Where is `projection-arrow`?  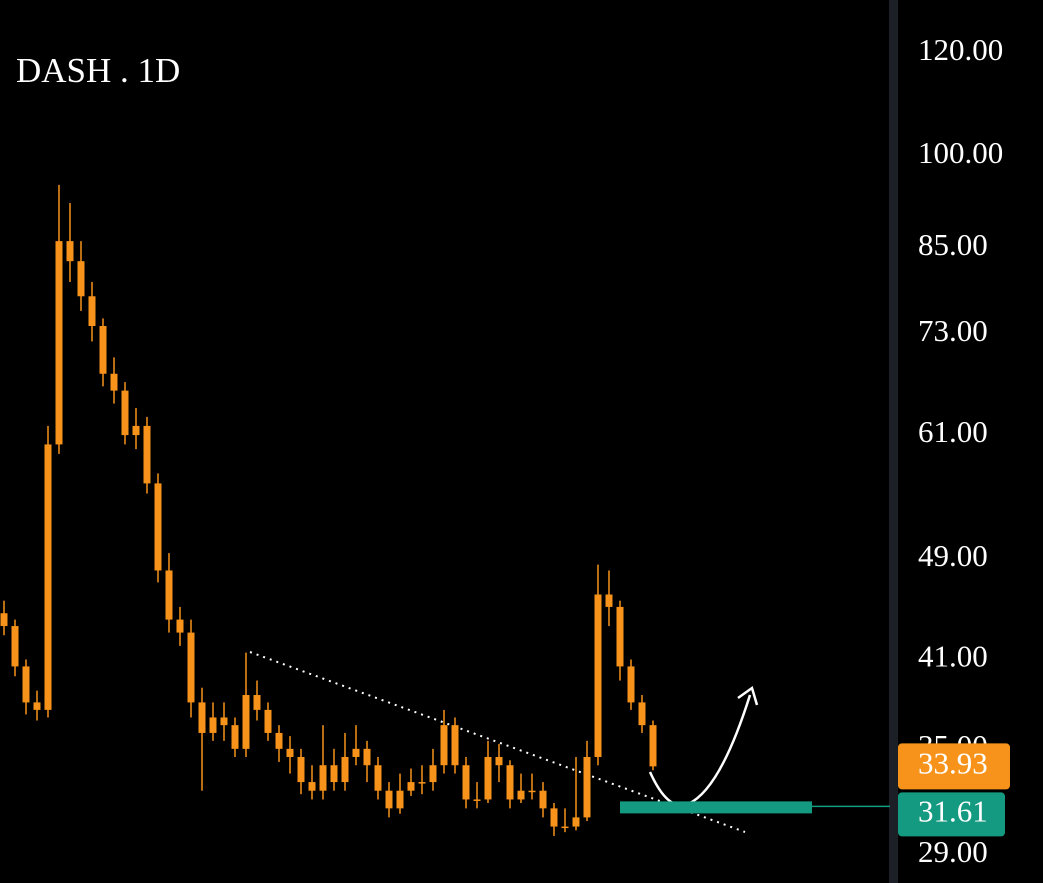 projection-arrow is located at coordinates (700, 750).